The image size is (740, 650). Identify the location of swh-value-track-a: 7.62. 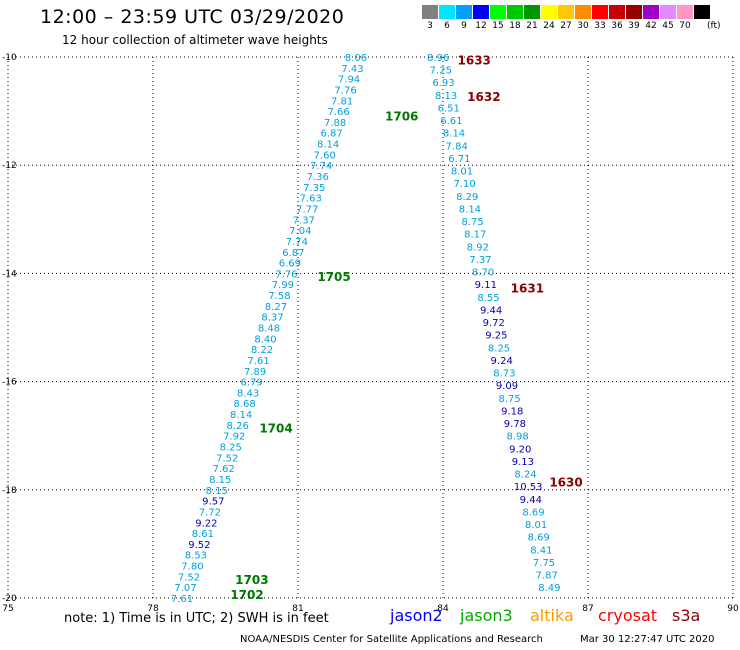
(224, 469).